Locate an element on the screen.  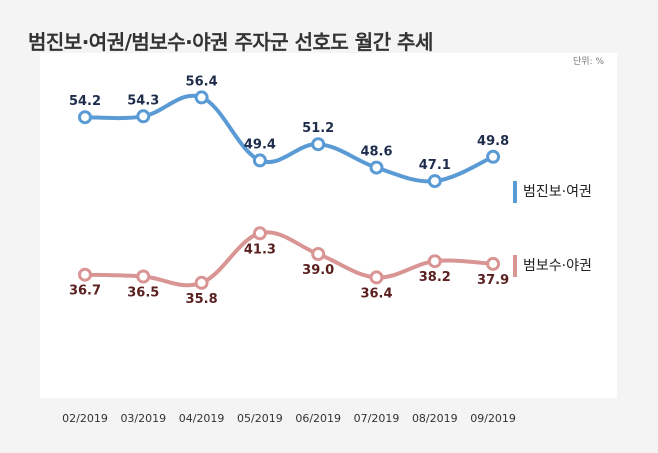
x-tick-label: 03/2019 is located at coordinates (143, 418).